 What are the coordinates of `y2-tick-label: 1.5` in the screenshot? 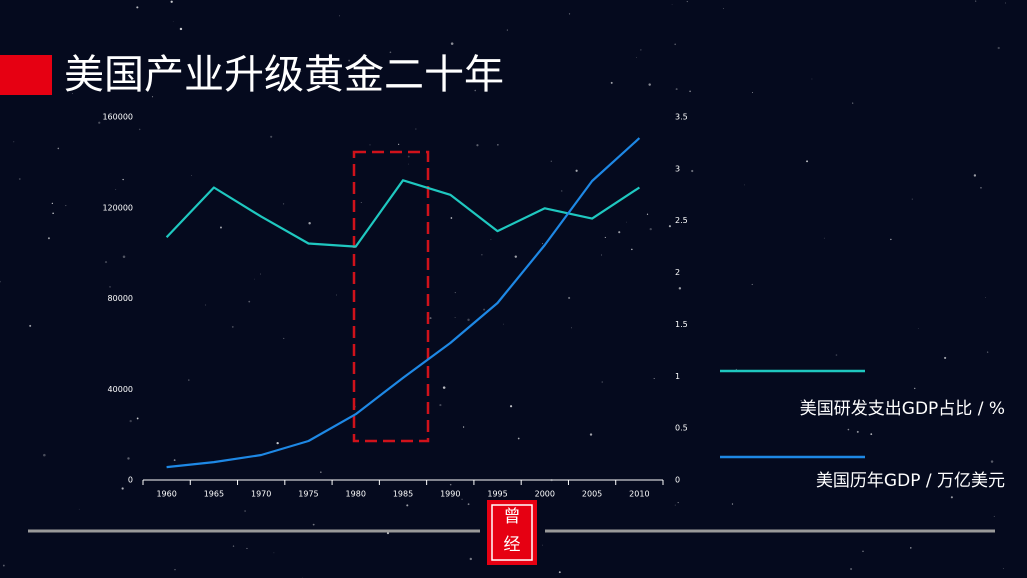 It's located at (681, 324).